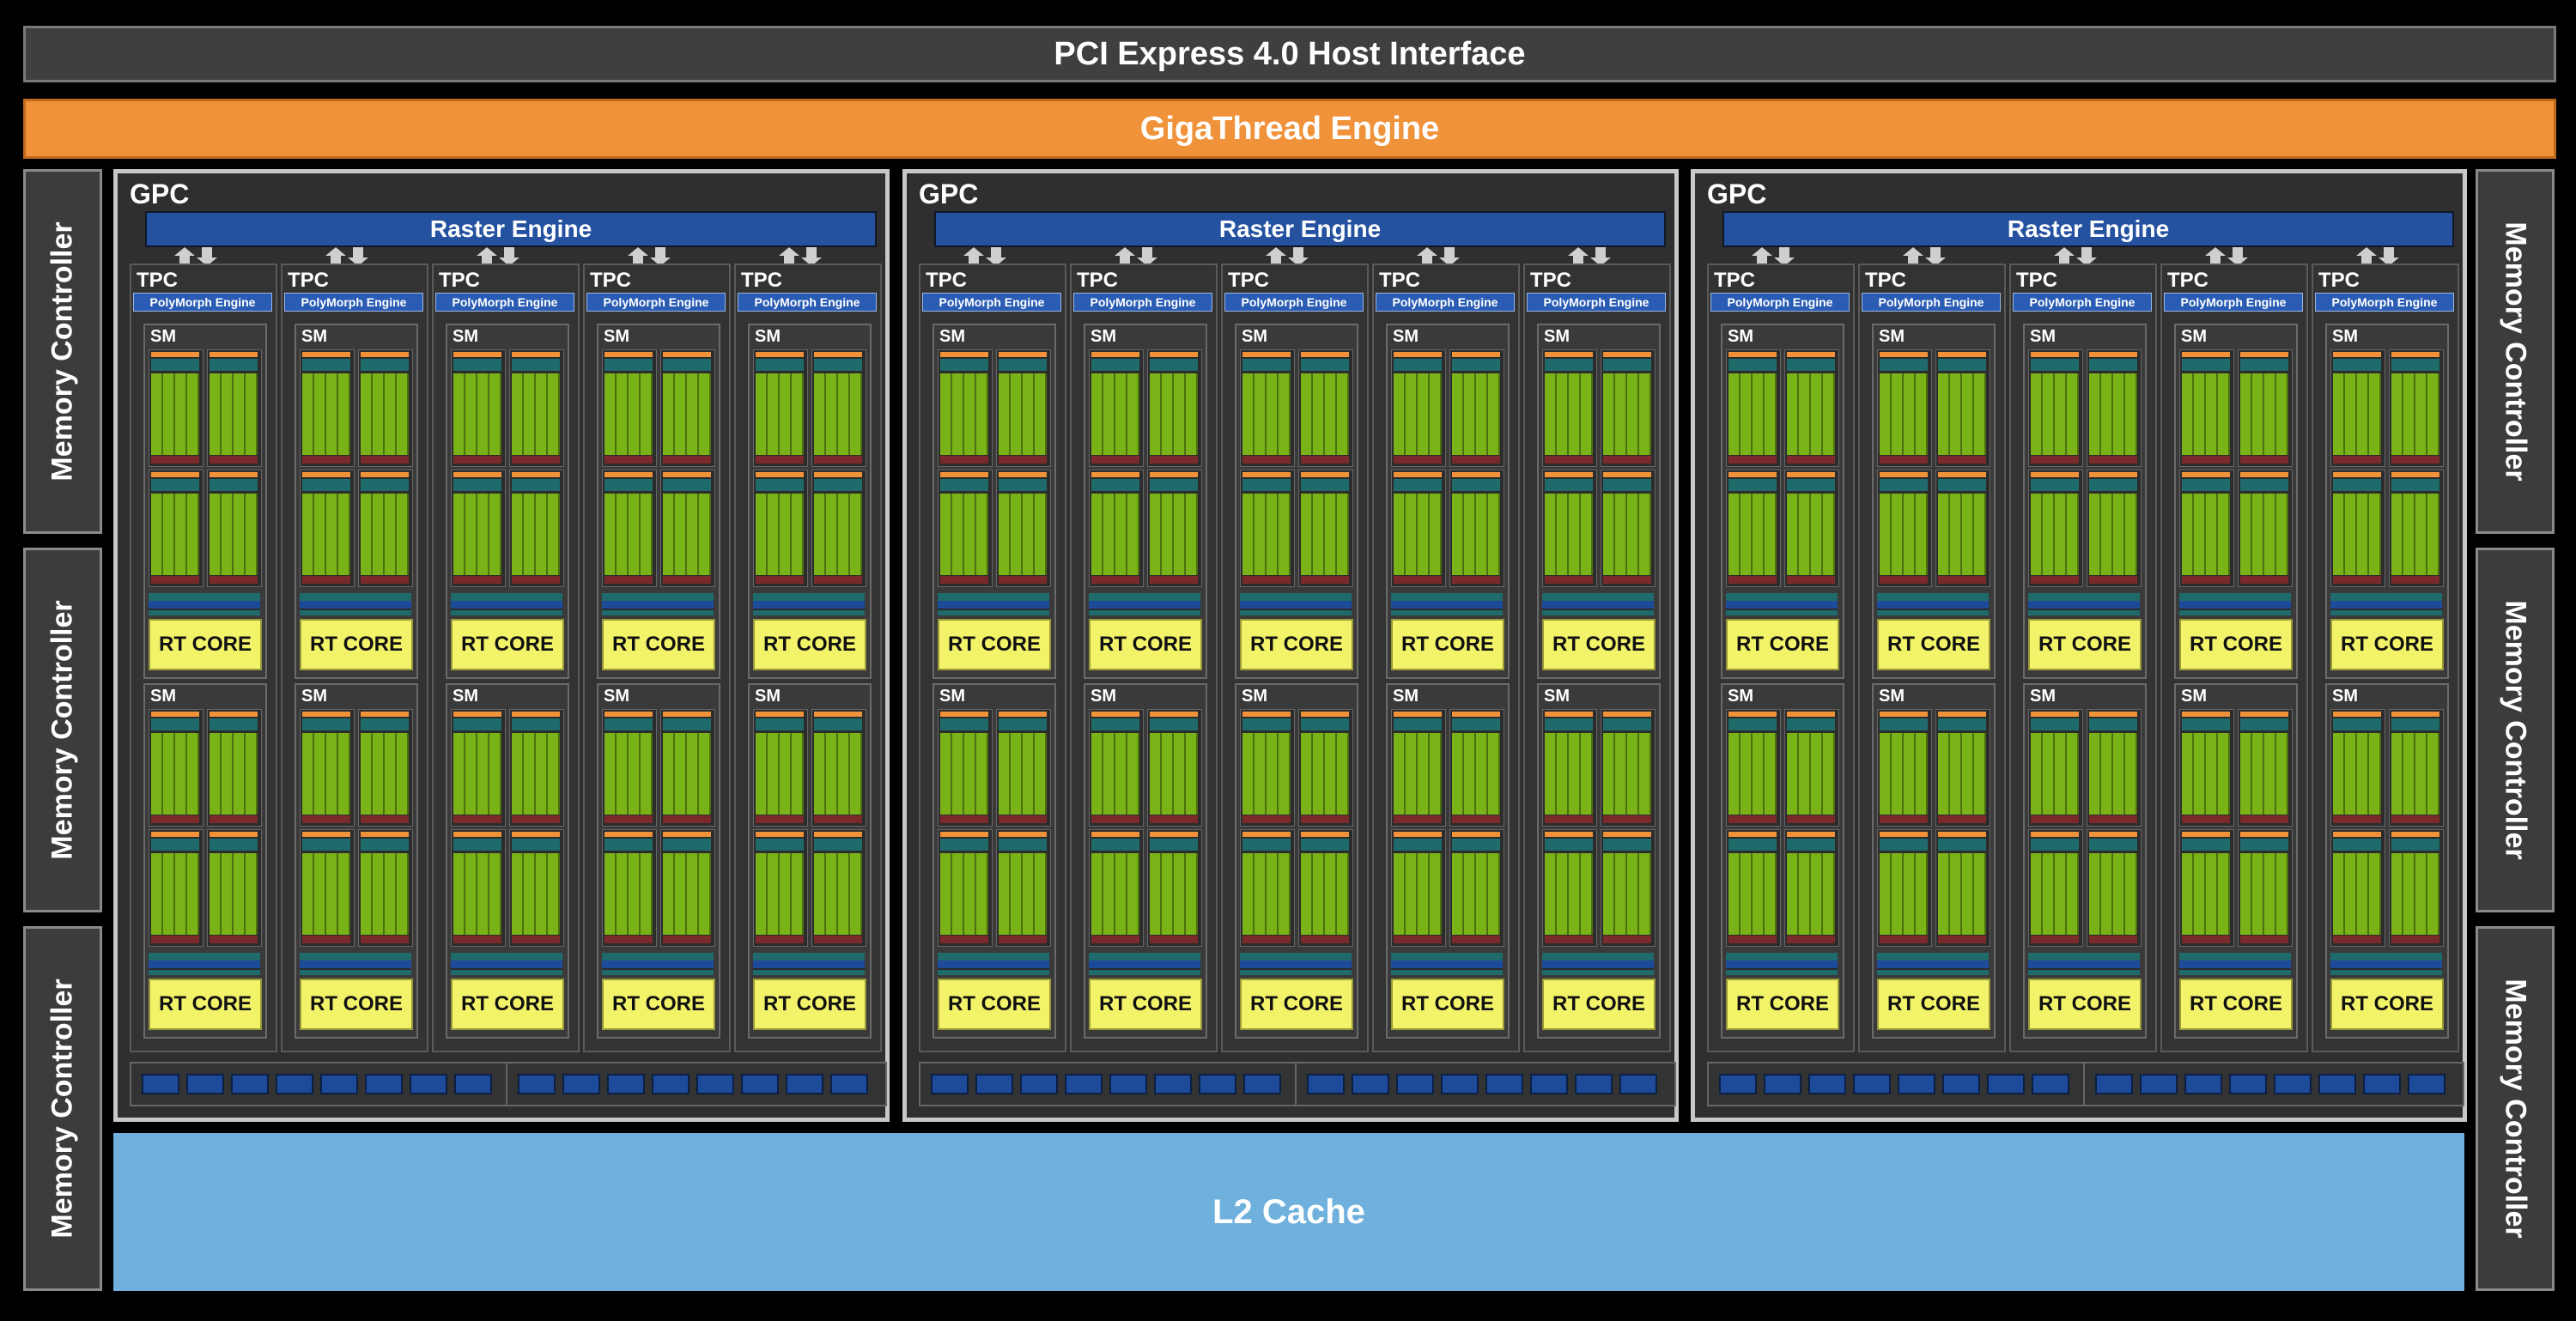  What do you see at coordinates (1597, 658) in the screenshot?
I see `tpc-5: TPC PolyMorph Engine SM RT CORE SM RT CORE` at bounding box center [1597, 658].